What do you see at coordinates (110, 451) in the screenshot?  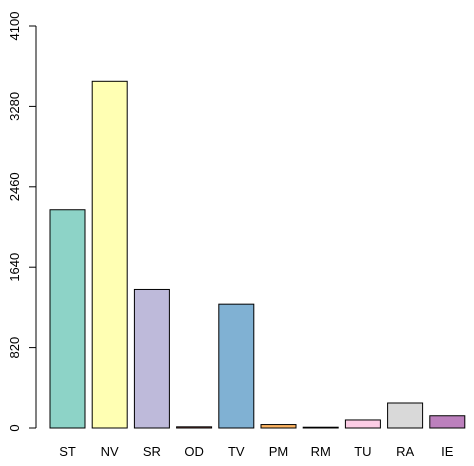 I see `x-tick-label: NV` at bounding box center [110, 451].